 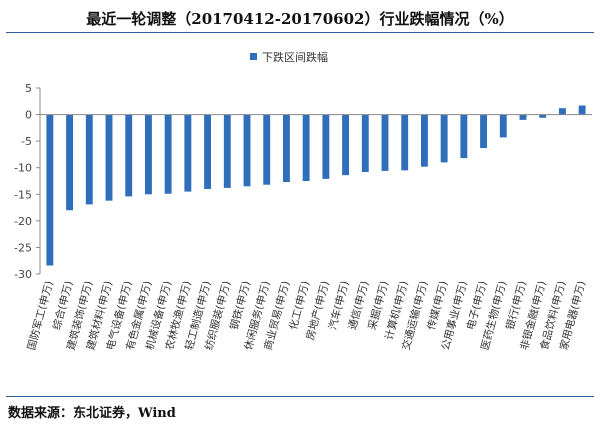 I want to click on legend: 下跌区间跌幅, so click(x=289, y=57).